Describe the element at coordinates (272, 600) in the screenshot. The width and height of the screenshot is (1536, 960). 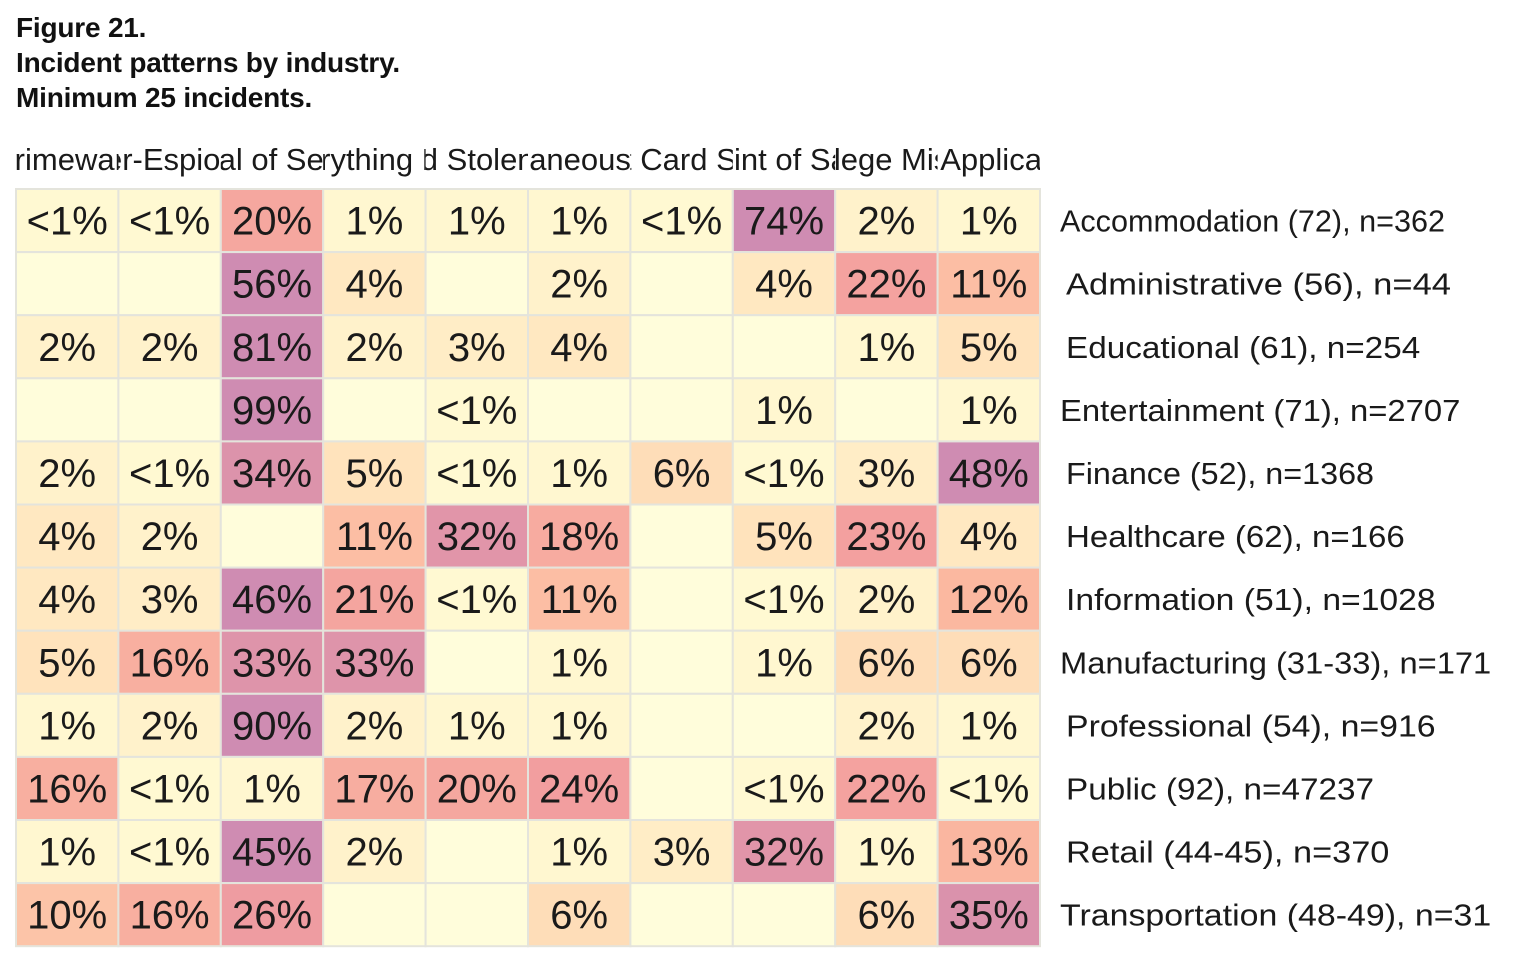
I see `cell-value-label: 46%` at that location.